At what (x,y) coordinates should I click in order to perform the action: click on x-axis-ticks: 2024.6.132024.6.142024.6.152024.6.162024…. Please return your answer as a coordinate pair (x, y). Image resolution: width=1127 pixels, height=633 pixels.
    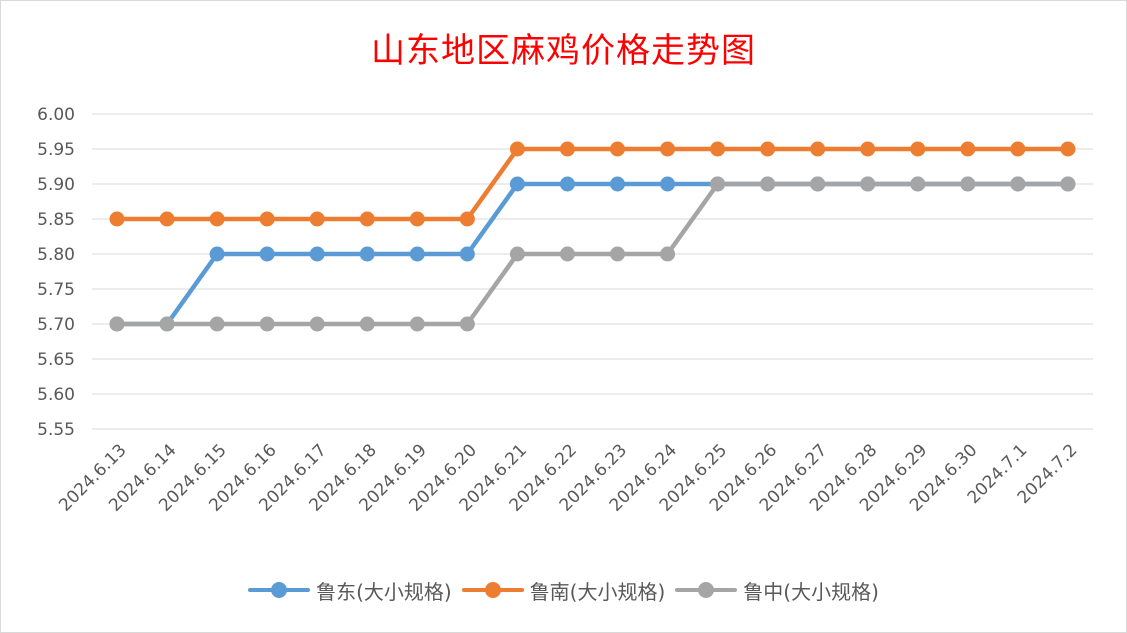
    Looking at the image, I should click on (568, 477).